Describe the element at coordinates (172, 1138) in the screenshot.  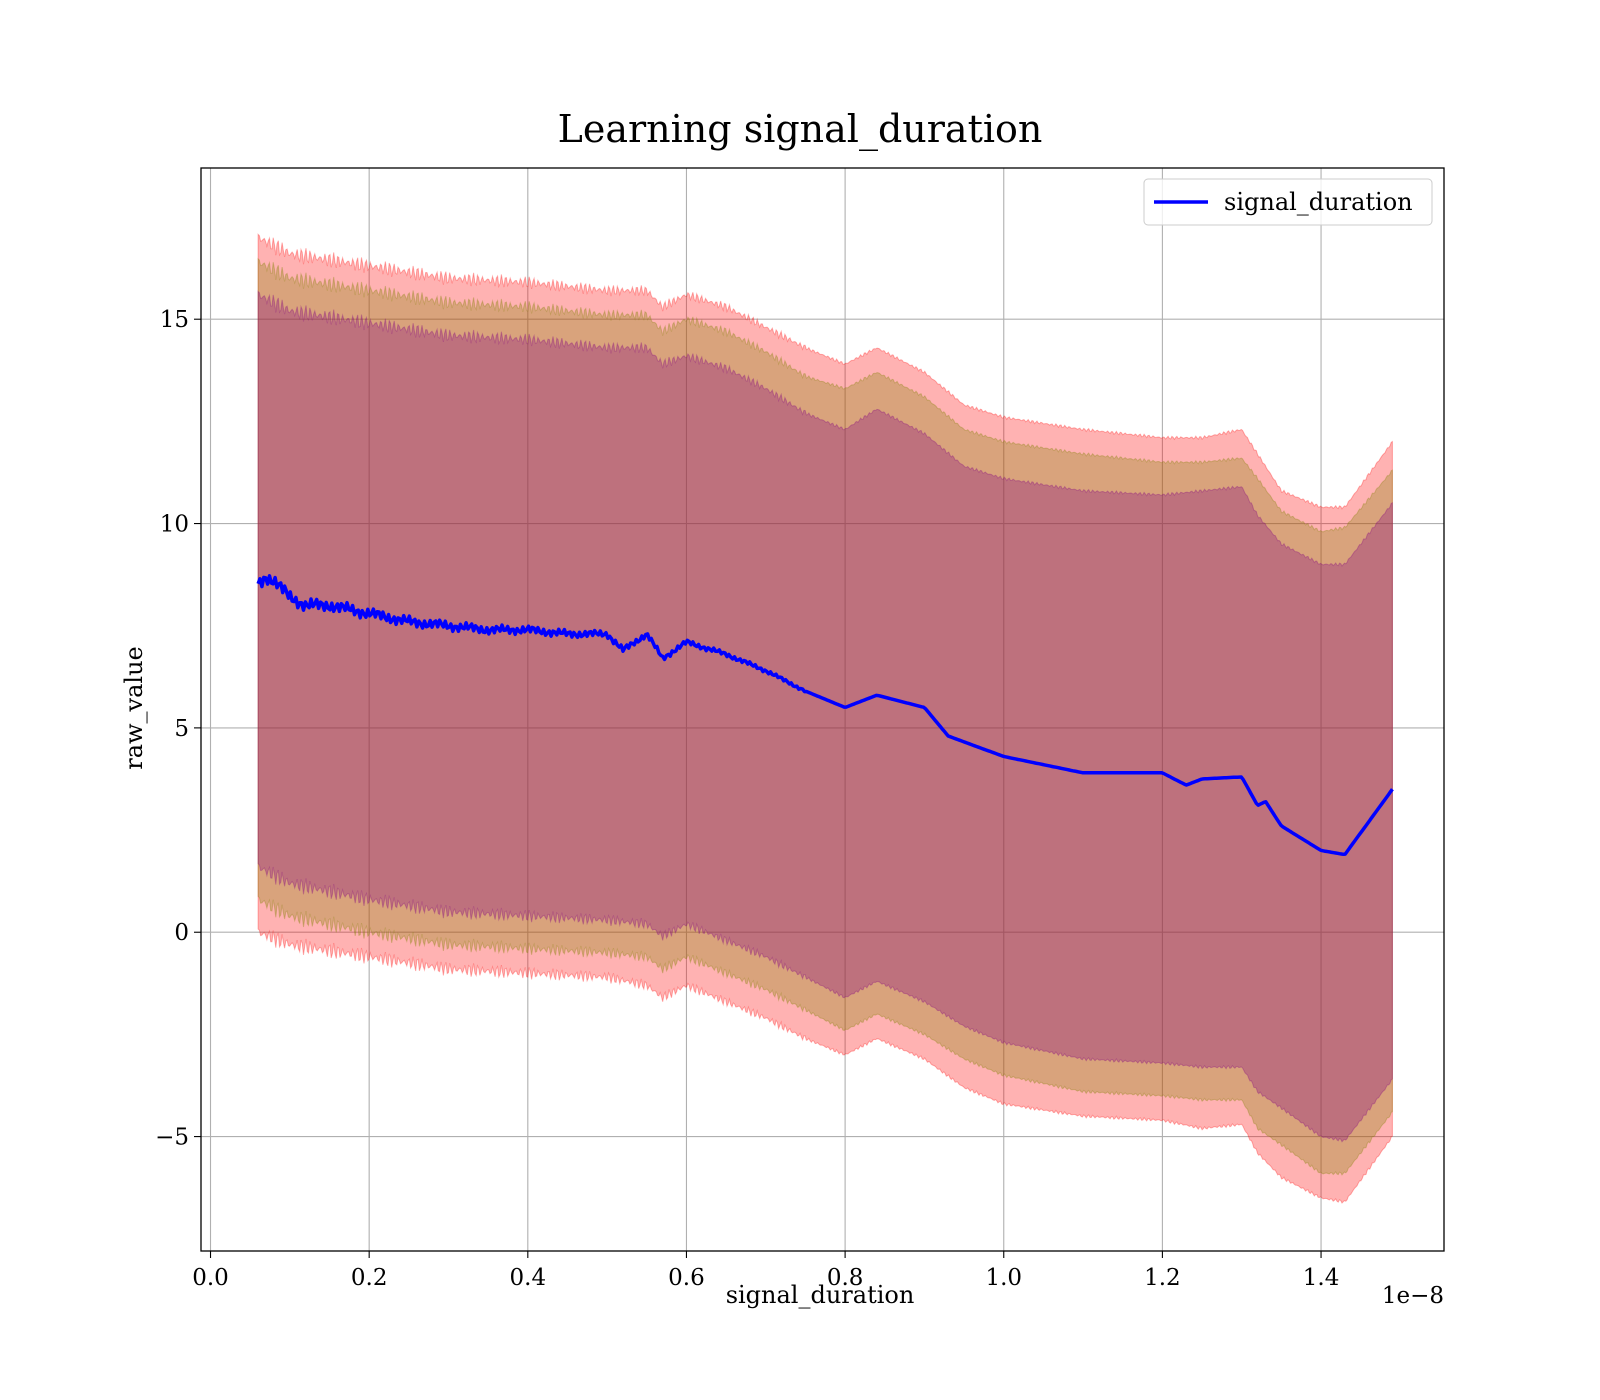
I see `y-tick-label: −5` at that location.